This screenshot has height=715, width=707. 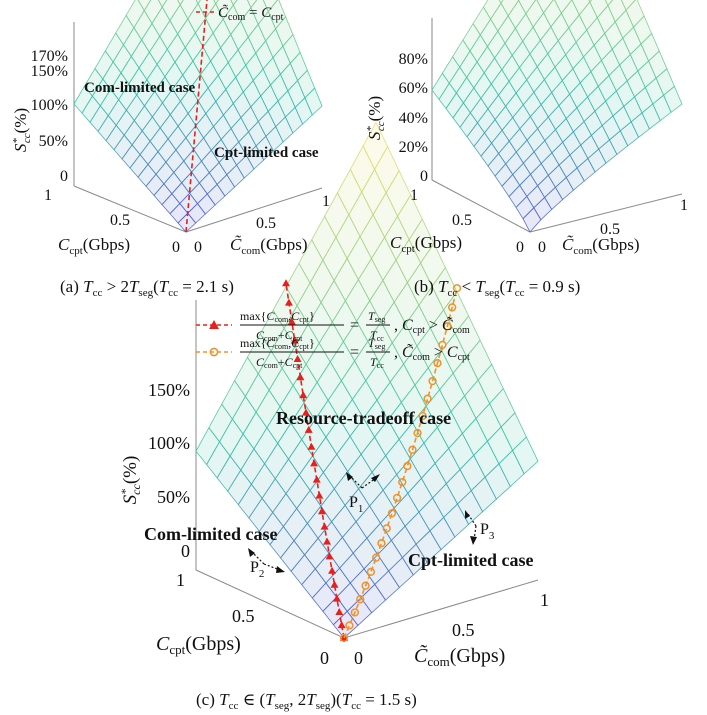 What do you see at coordinates (266, 223) in the screenshot?
I see `plot-a-xtick-0.5: 0.5` at bounding box center [266, 223].